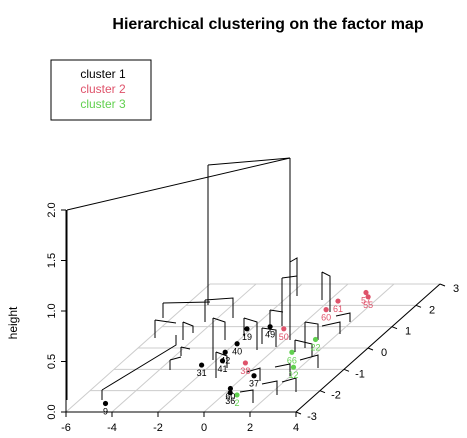  I want to click on point-label-cluster-2-60: 60, so click(326, 318).